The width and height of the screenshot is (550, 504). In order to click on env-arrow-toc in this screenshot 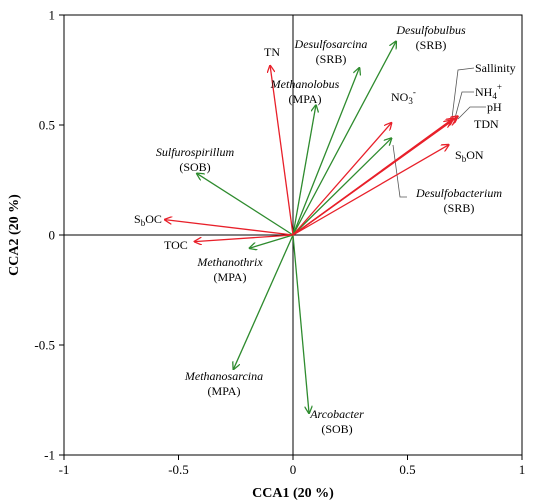, I will do `click(244, 238)`.